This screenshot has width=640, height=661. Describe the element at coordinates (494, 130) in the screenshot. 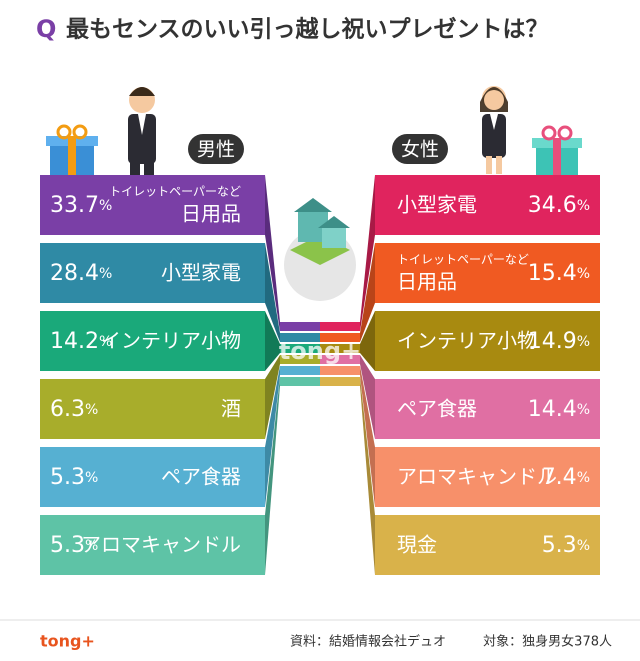

I see `woman-icon` at that location.